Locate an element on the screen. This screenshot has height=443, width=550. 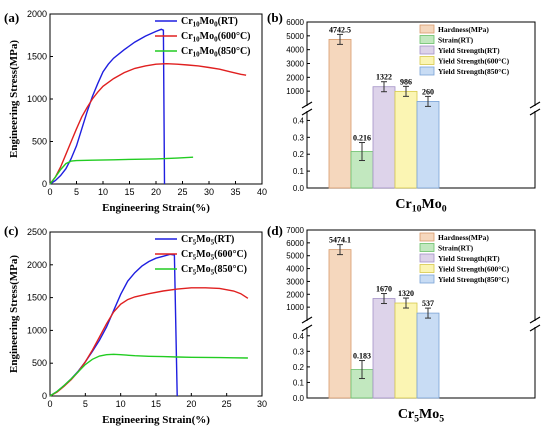
legend-entry-1-mid: Mo is located at coordinates (207, 36).